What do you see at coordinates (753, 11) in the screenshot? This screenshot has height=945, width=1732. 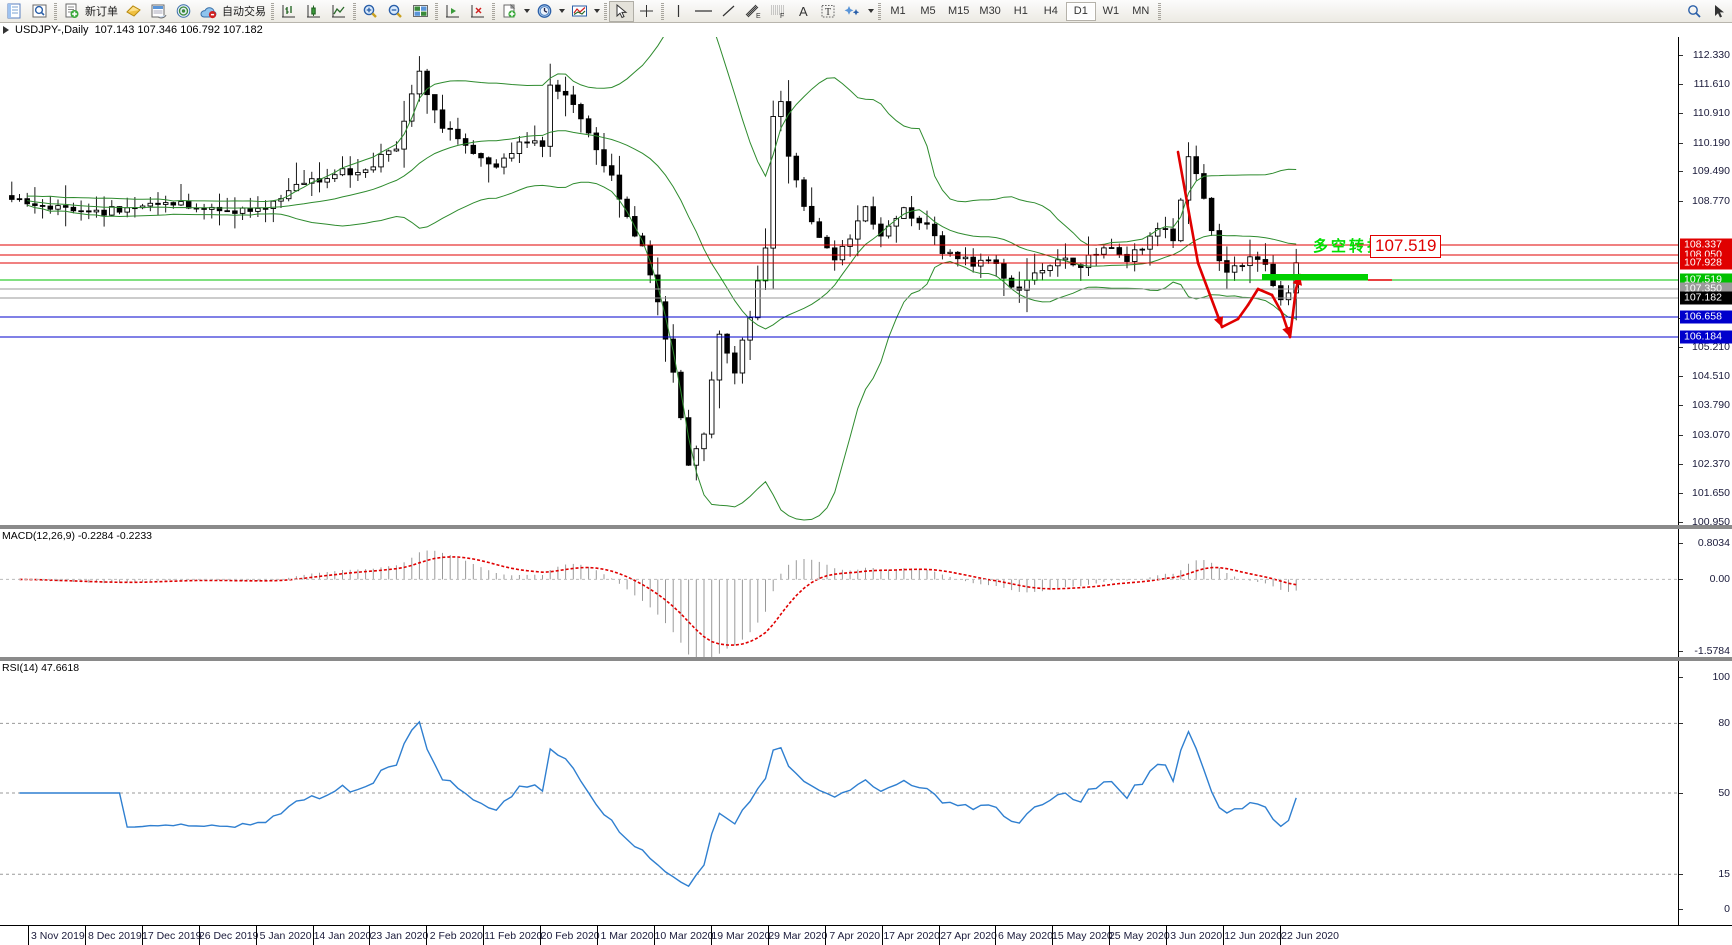 I see `equidistant-channel-icon: E` at bounding box center [753, 11].